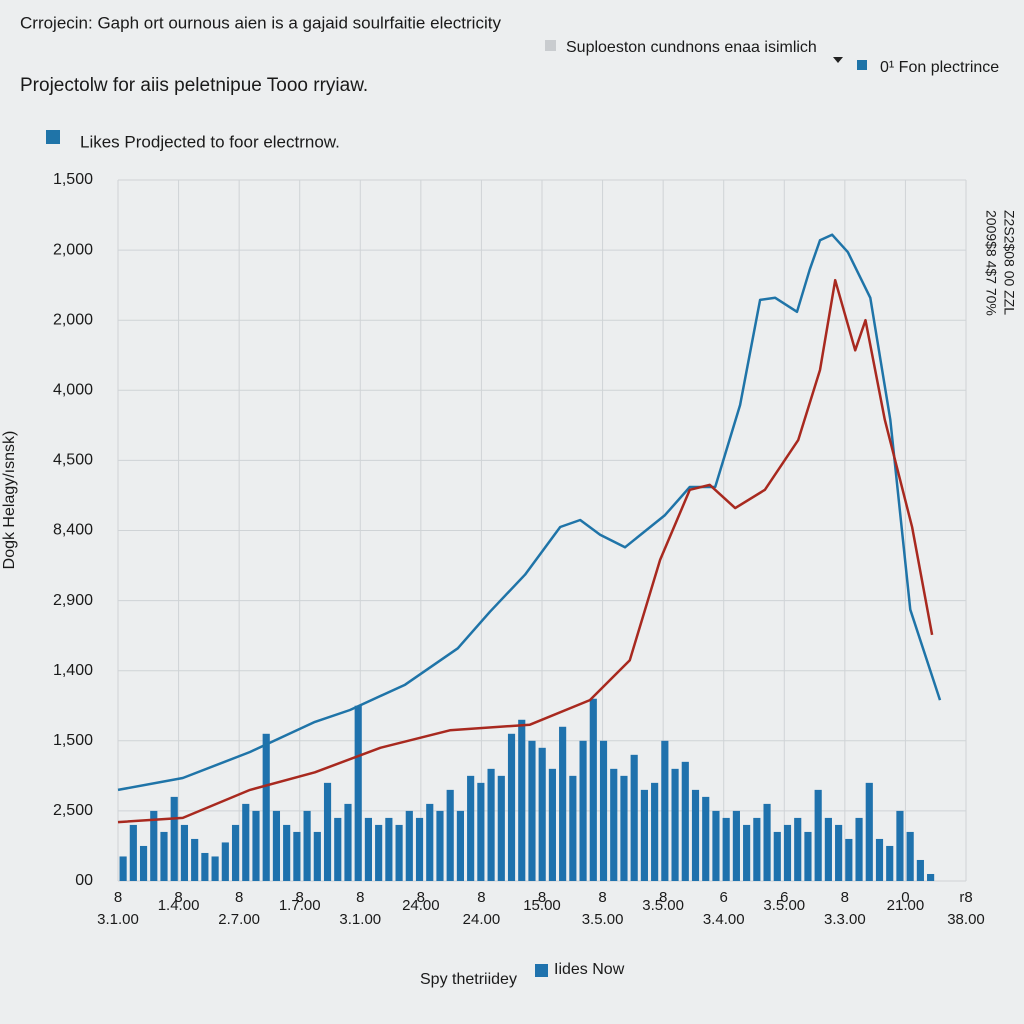  Describe the element at coordinates (603, 919) in the screenshot. I see `x-tick-label: 3.5.00` at that location.